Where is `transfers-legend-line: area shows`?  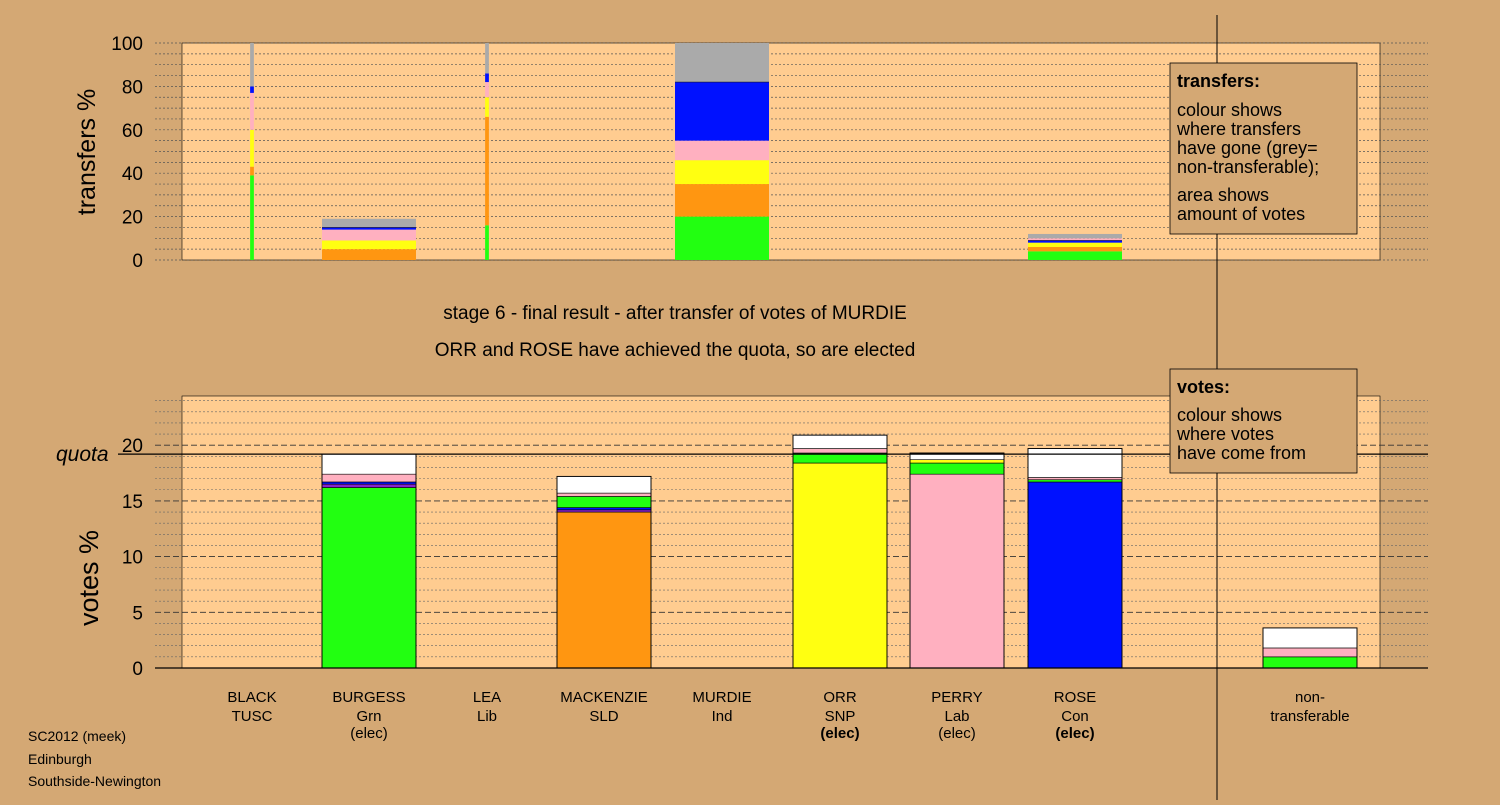 transfers-legend-line: area shows is located at coordinates (1223, 195).